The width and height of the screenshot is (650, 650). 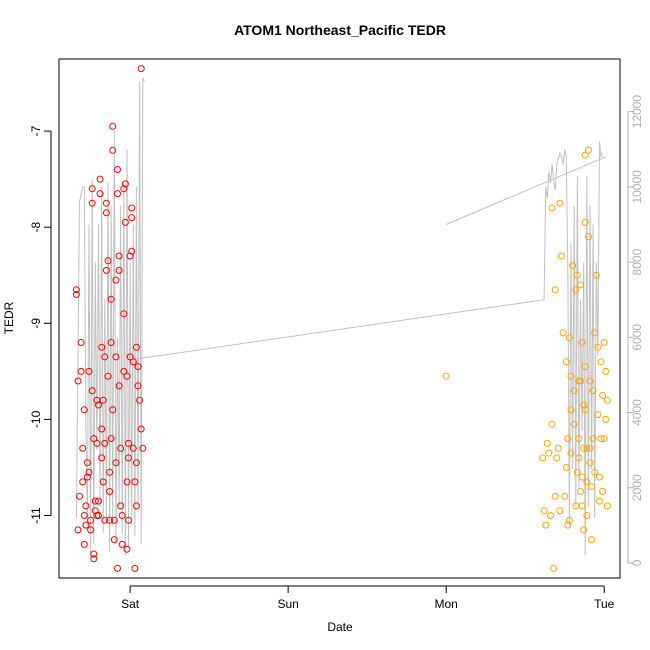 I want to click on series-line-rise, so click(x=525, y=190).